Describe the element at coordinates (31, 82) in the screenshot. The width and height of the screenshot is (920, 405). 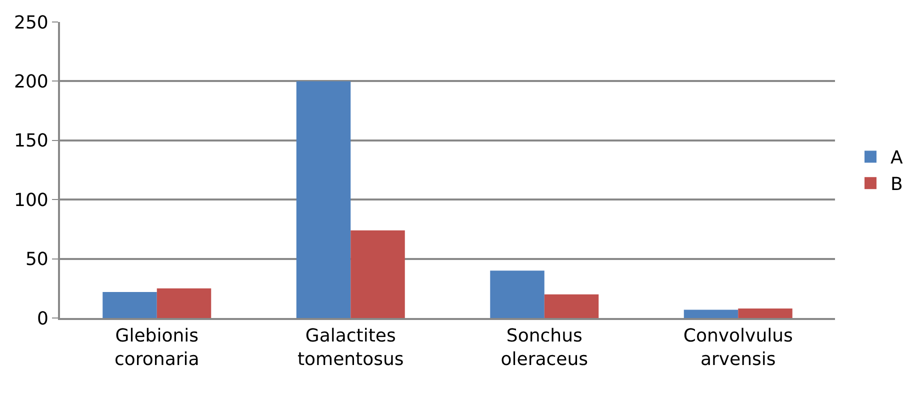
I see `y-tick-label: 200` at that location.